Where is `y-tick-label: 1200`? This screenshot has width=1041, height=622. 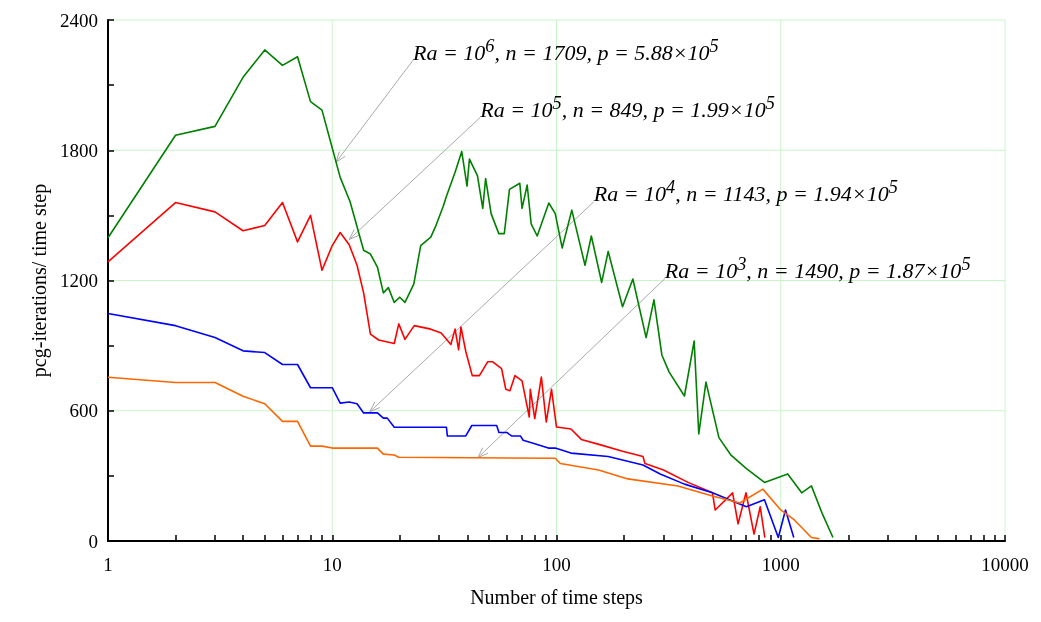 y-tick-label: 1200 is located at coordinates (79, 280).